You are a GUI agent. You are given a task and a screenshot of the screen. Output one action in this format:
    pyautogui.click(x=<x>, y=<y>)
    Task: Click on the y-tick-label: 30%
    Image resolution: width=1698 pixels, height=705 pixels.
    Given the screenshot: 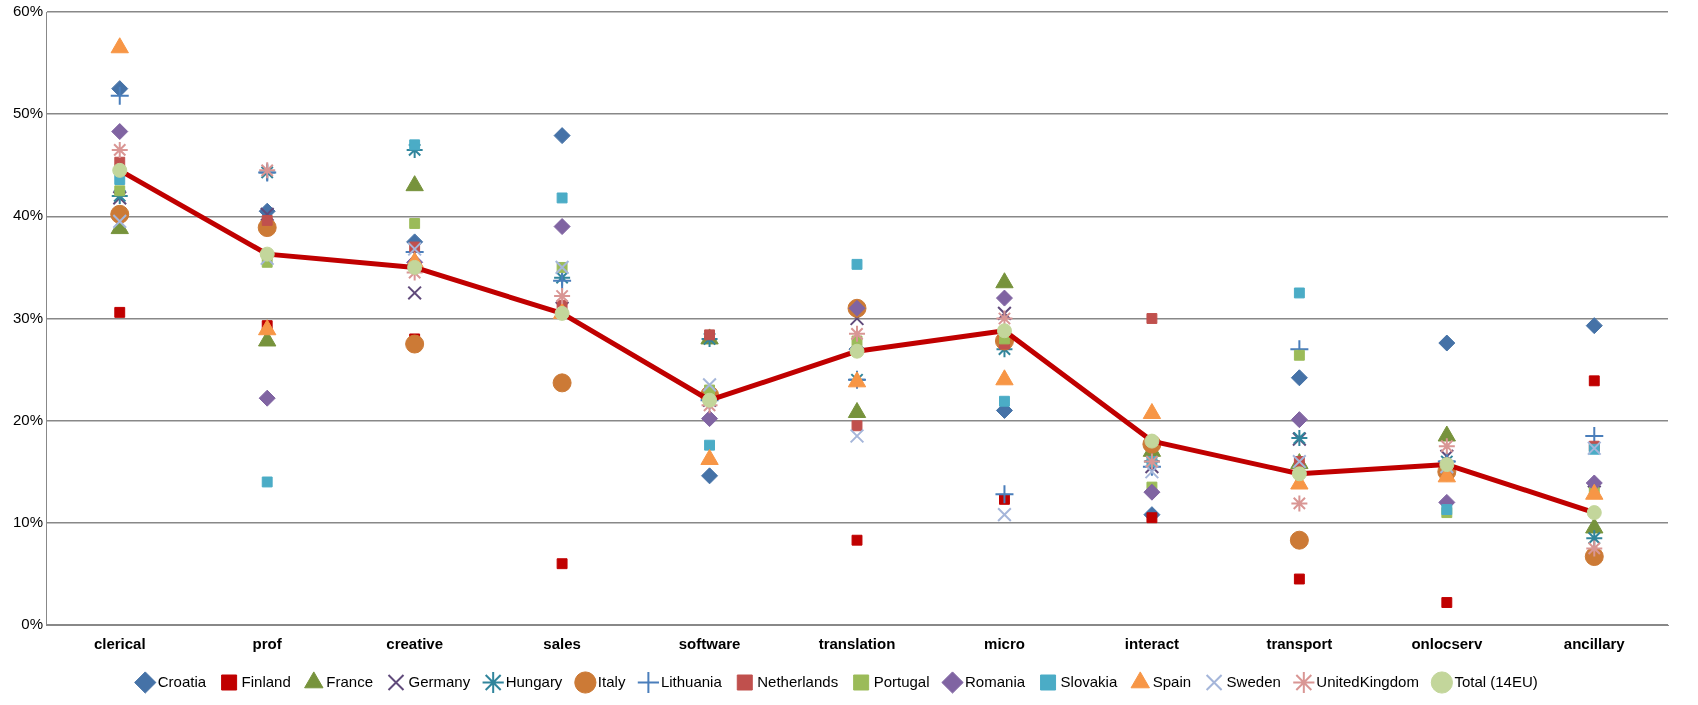 What is the action you would take?
    pyautogui.click(x=28, y=317)
    